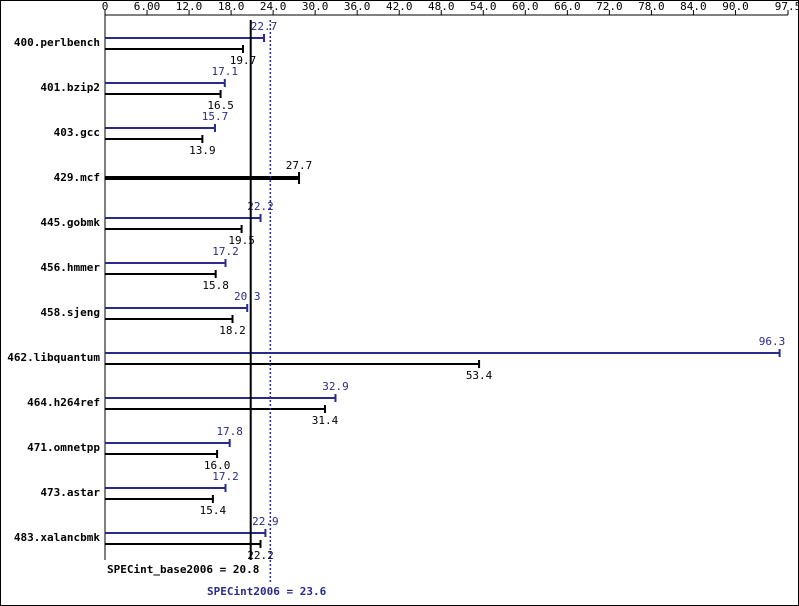 The height and width of the screenshot is (606, 799). Describe the element at coordinates (70, 312) in the screenshot. I see `category-label: 458.sjeng` at that location.